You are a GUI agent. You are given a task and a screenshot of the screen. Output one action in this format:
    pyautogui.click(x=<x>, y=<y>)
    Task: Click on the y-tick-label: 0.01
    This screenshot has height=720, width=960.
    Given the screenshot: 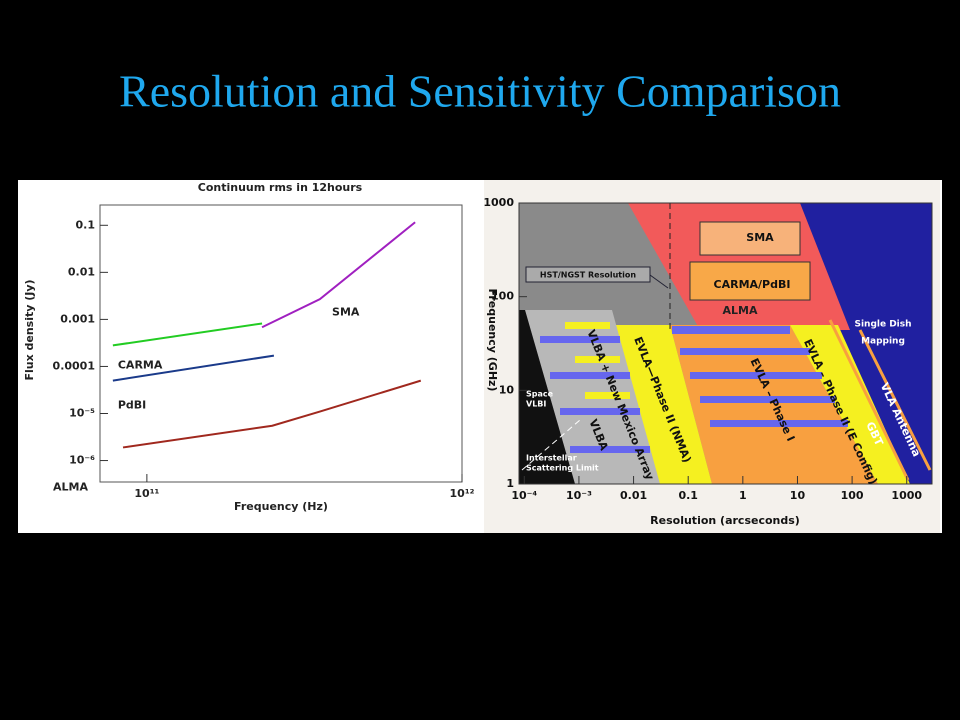 What is the action you would take?
    pyautogui.click(x=81, y=271)
    